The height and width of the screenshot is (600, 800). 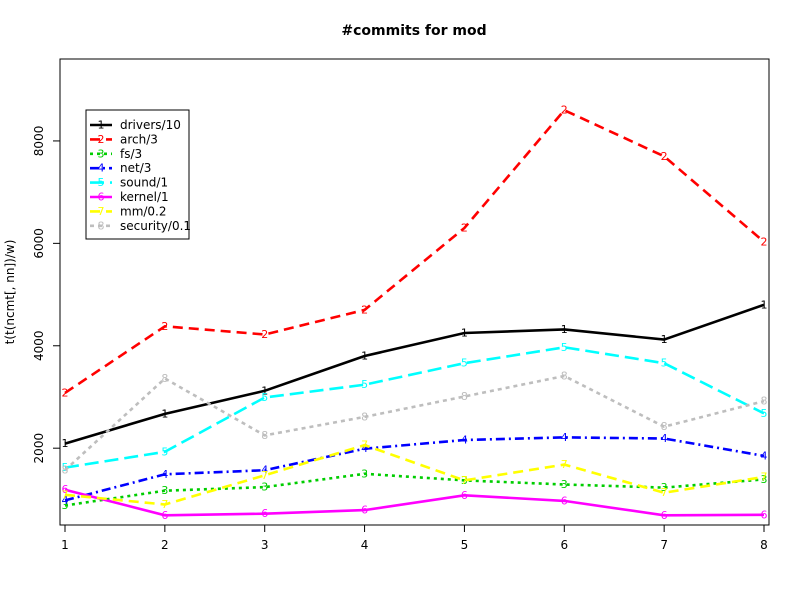 I want to click on legend-item: 3 fs/3, so click(x=116, y=154).